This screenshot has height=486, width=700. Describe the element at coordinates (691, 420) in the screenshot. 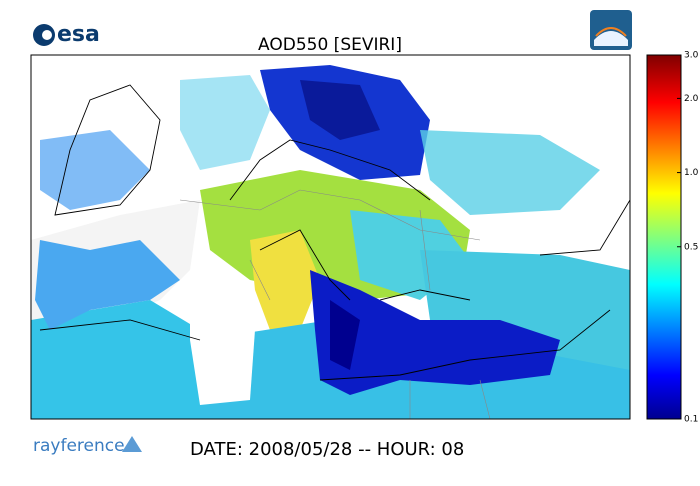

I see `colorbar-tick-label: 0.1` at that location.